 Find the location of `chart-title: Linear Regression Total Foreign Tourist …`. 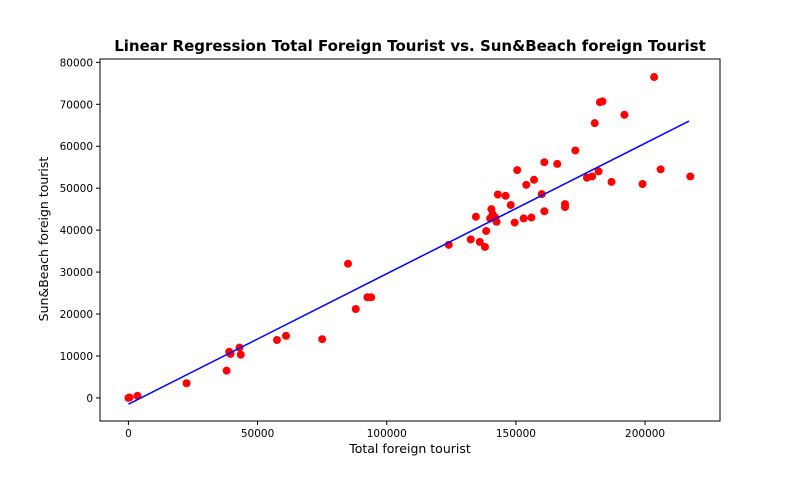

chart-title: Linear Regression Total Foreign Tourist … is located at coordinates (410, 46).